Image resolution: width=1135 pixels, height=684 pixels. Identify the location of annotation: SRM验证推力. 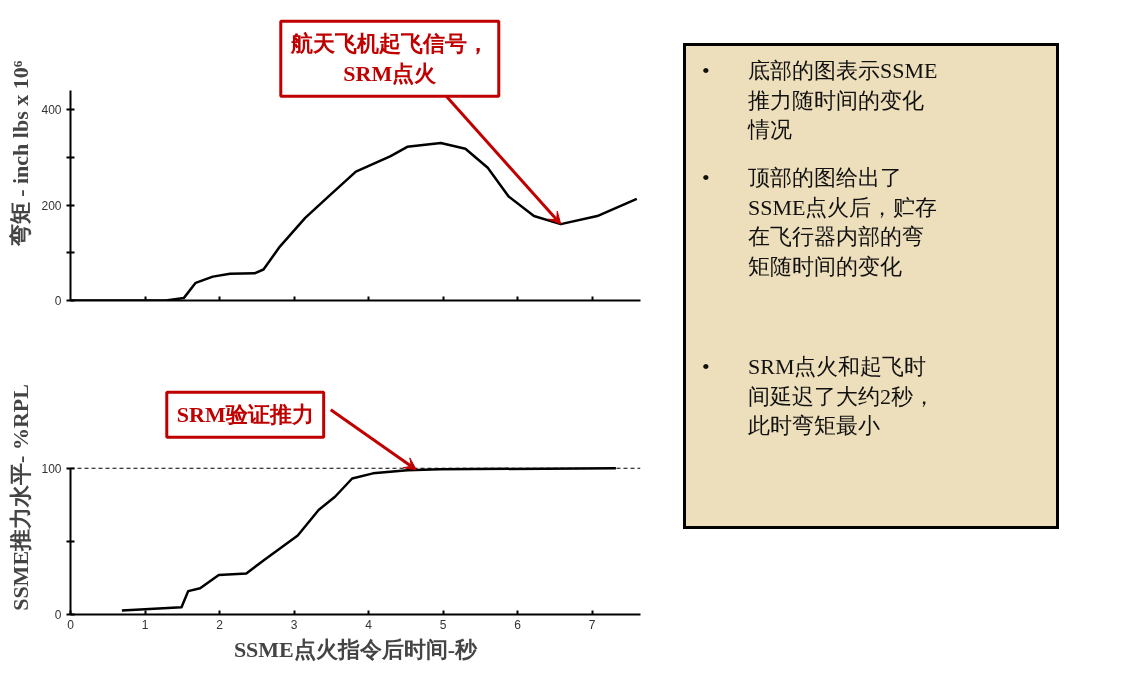
(245, 415).